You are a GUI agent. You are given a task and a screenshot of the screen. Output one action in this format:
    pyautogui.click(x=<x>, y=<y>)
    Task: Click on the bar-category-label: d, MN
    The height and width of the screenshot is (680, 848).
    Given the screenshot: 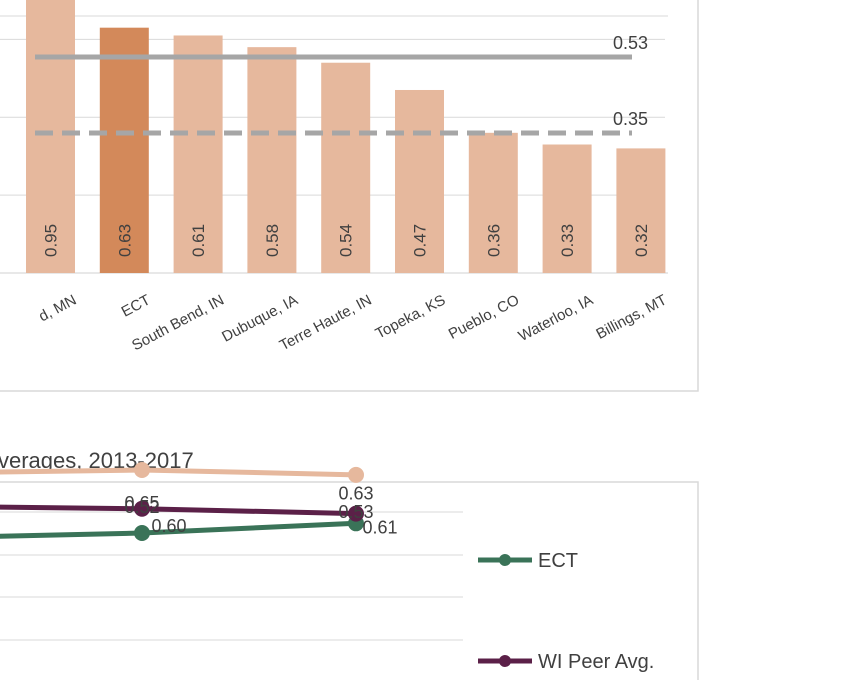 What is the action you would take?
    pyautogui.click(x=57, y=309)
    